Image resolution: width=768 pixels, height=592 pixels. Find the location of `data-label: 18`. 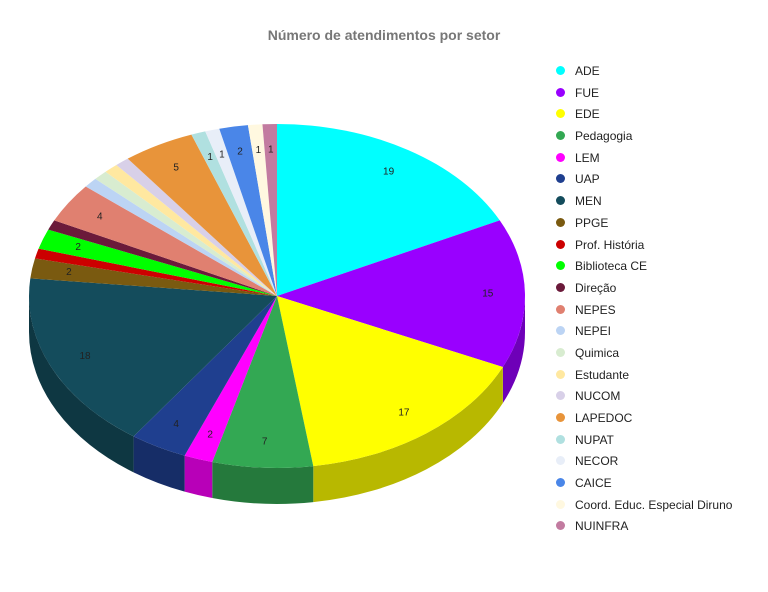

data-label: 18 is located at coordinates (85, 356).